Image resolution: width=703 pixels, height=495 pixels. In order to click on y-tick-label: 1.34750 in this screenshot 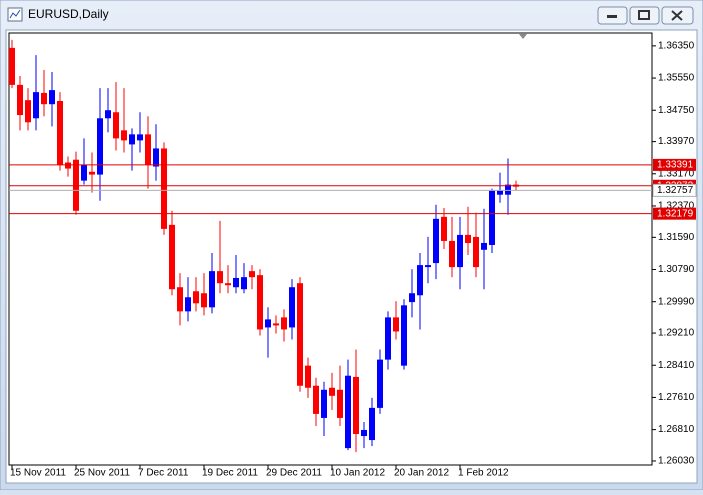, I will do `click(676, 110)`.